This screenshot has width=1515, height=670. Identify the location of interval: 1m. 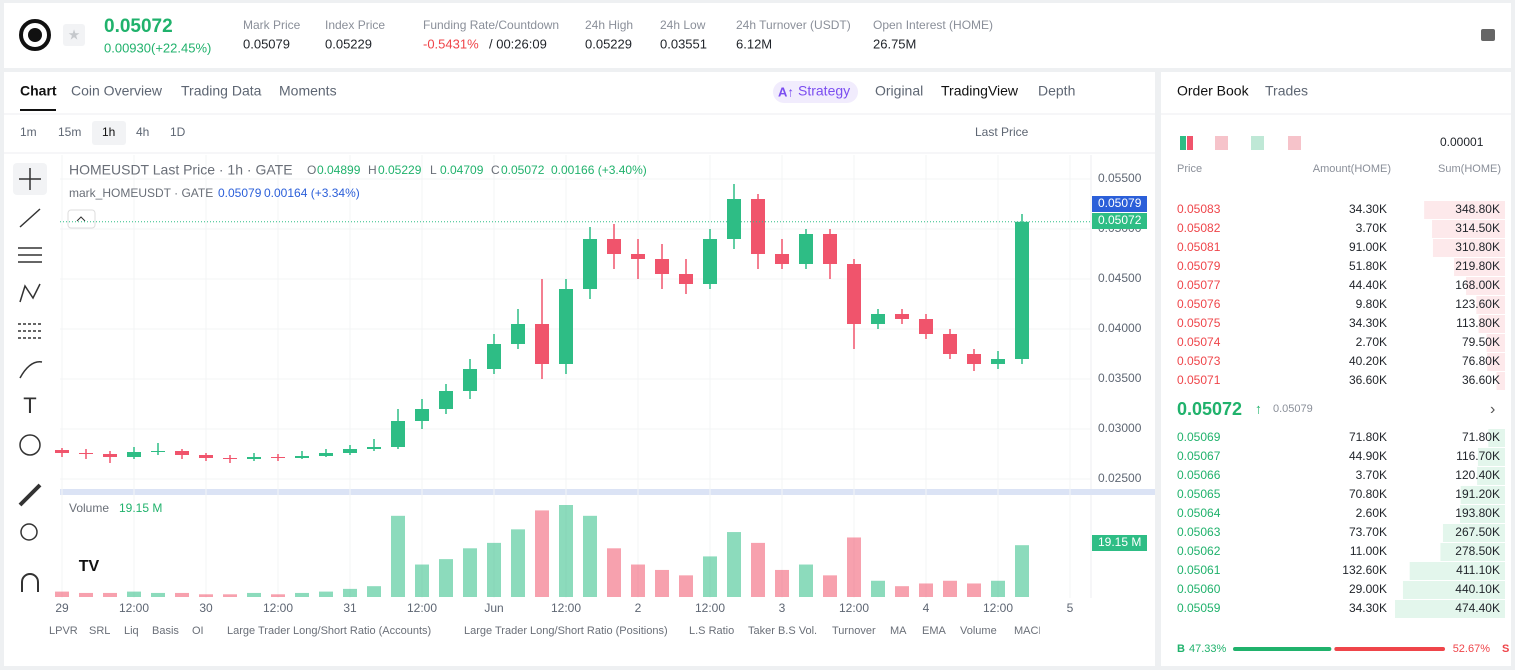
(28, 132).